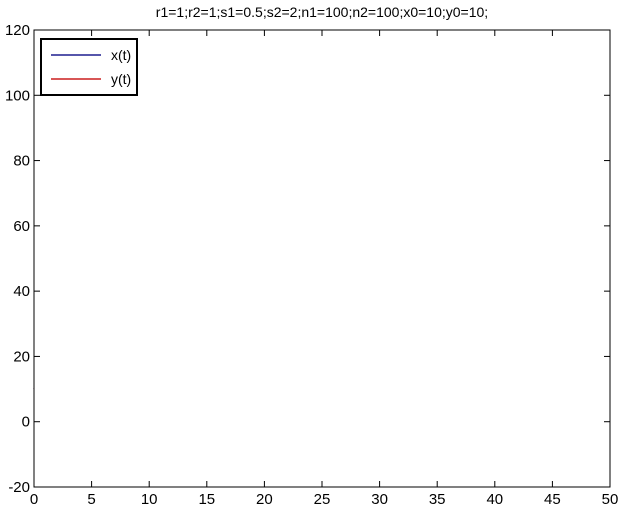 This screenshot has width=620, height=510. Describe the element at coordinates (26, 422) in the screenshot. I see `y-tick-label: 0` at that location.